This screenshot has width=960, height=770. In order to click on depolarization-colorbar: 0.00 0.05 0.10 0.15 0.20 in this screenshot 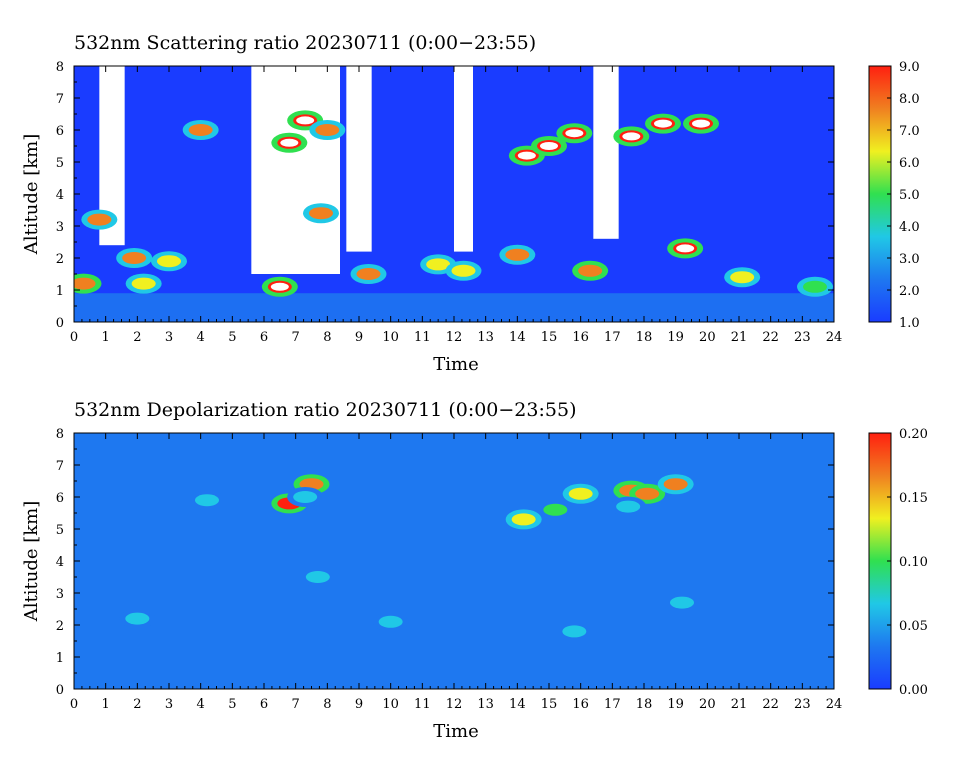, I will do `click(898, 562)`.